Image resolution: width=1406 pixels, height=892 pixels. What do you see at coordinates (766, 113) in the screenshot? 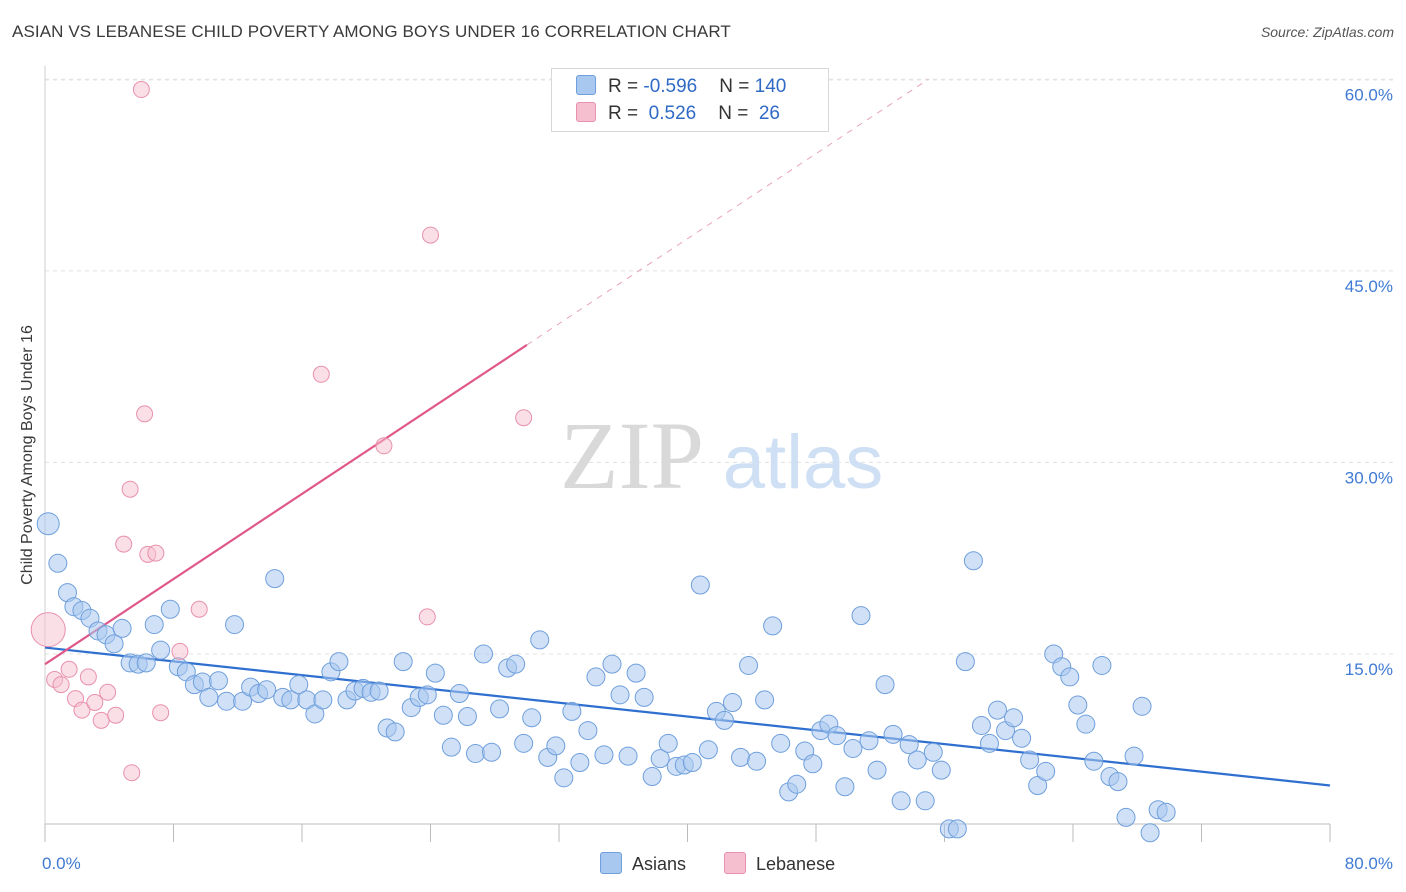
I see `legend-n-value: 26` at bounding box center [766, 113].